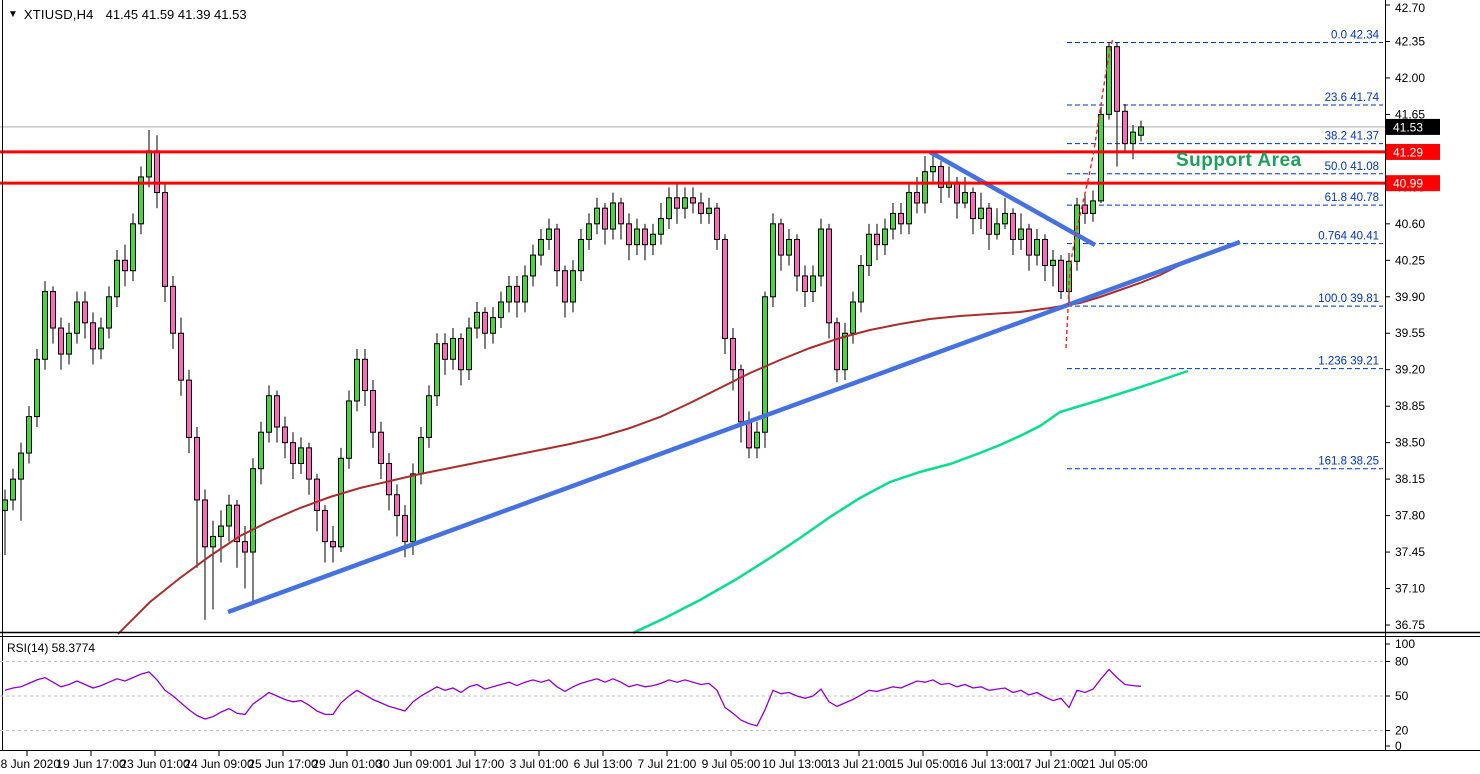 The height and width of the screenshot is (774, 1480). Describe the element at coordinates (411, 764) in the screenshot. I see `svg-text: 30 Jun 09:00` at that location.